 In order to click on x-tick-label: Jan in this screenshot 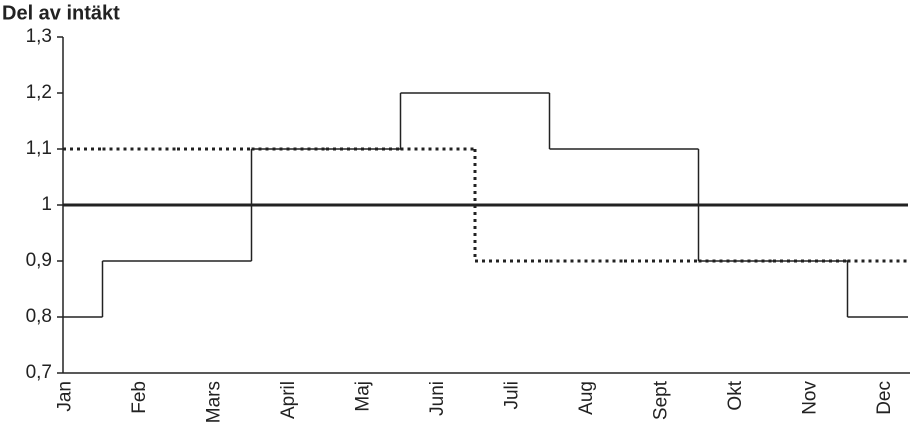, I will do `click(64, 396)`.